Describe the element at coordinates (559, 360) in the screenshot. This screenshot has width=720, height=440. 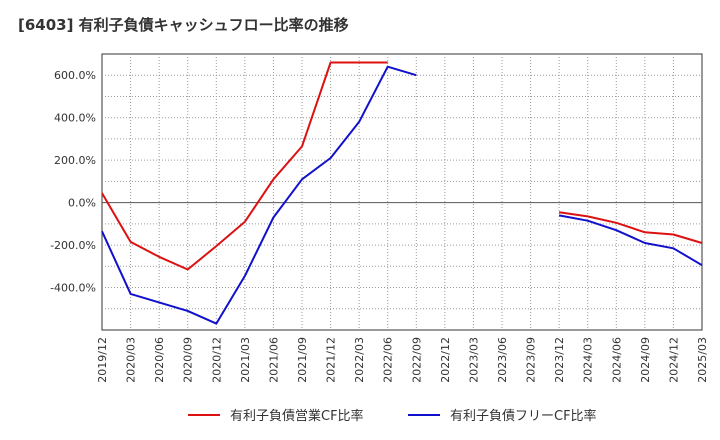
I see `x-tick-label: 2023/12` at that location.